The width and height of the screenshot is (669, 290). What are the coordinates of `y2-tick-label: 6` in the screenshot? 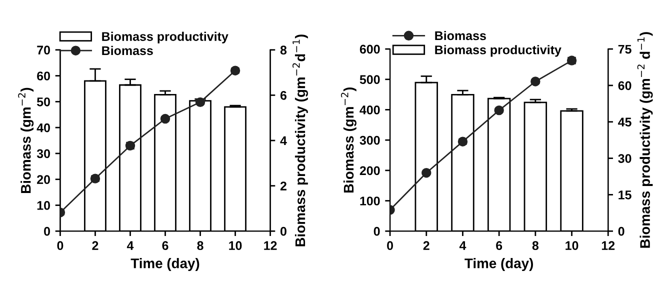 It's located at (283, 95).